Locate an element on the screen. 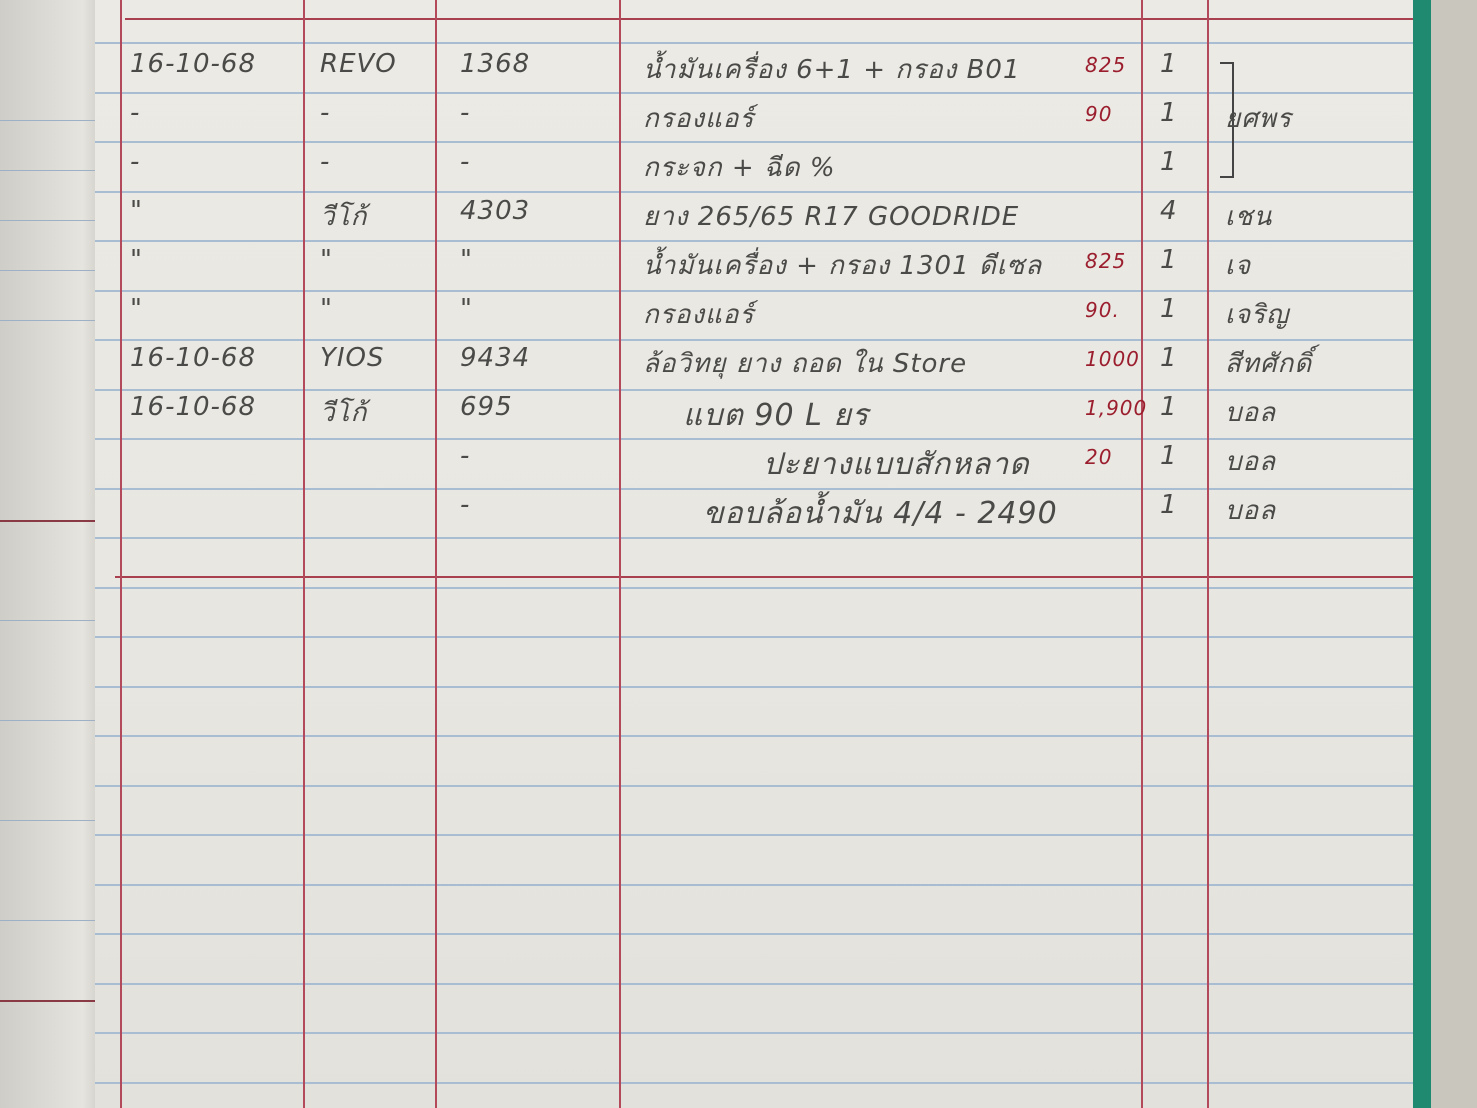 Image resolution: width=1477 pixels, height=1108 pixels. item-cell: น้ำมันเครื่อง + กรอง 1301 ดีเซล is located at coordinates (843, 266).